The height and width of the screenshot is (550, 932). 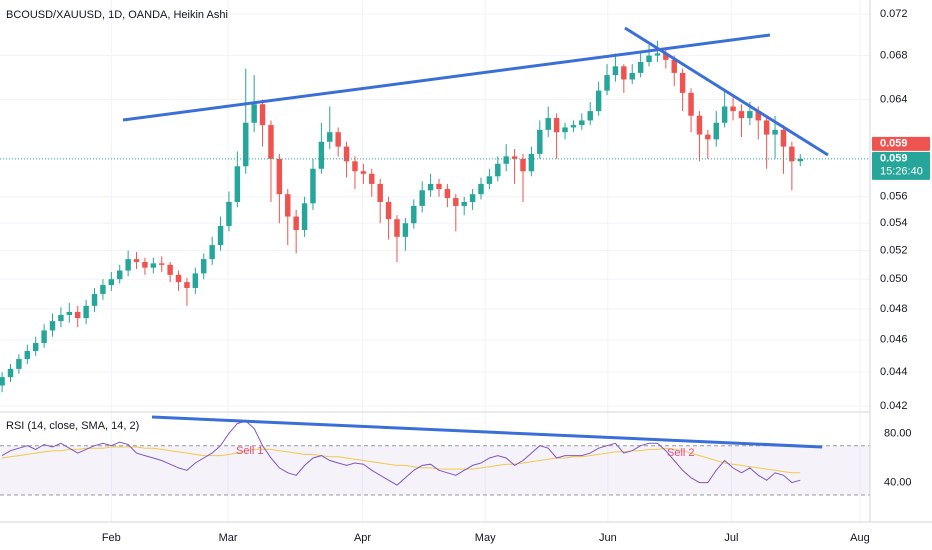 I want to click on y-tick-label: 0.044, so click(x=894, y=372).